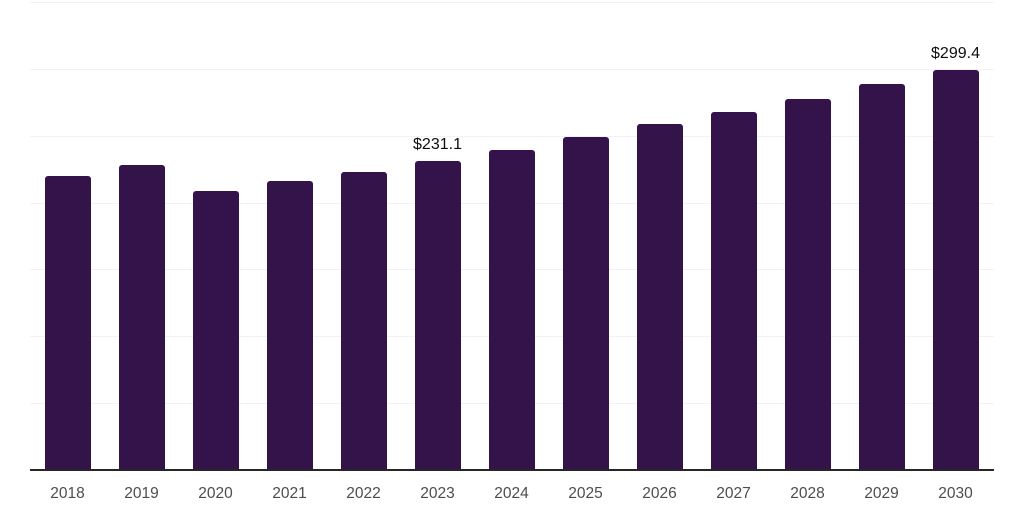  Describe the element at coordinates (955, 269) in the screenshot. I see `bar-2030` at that location.